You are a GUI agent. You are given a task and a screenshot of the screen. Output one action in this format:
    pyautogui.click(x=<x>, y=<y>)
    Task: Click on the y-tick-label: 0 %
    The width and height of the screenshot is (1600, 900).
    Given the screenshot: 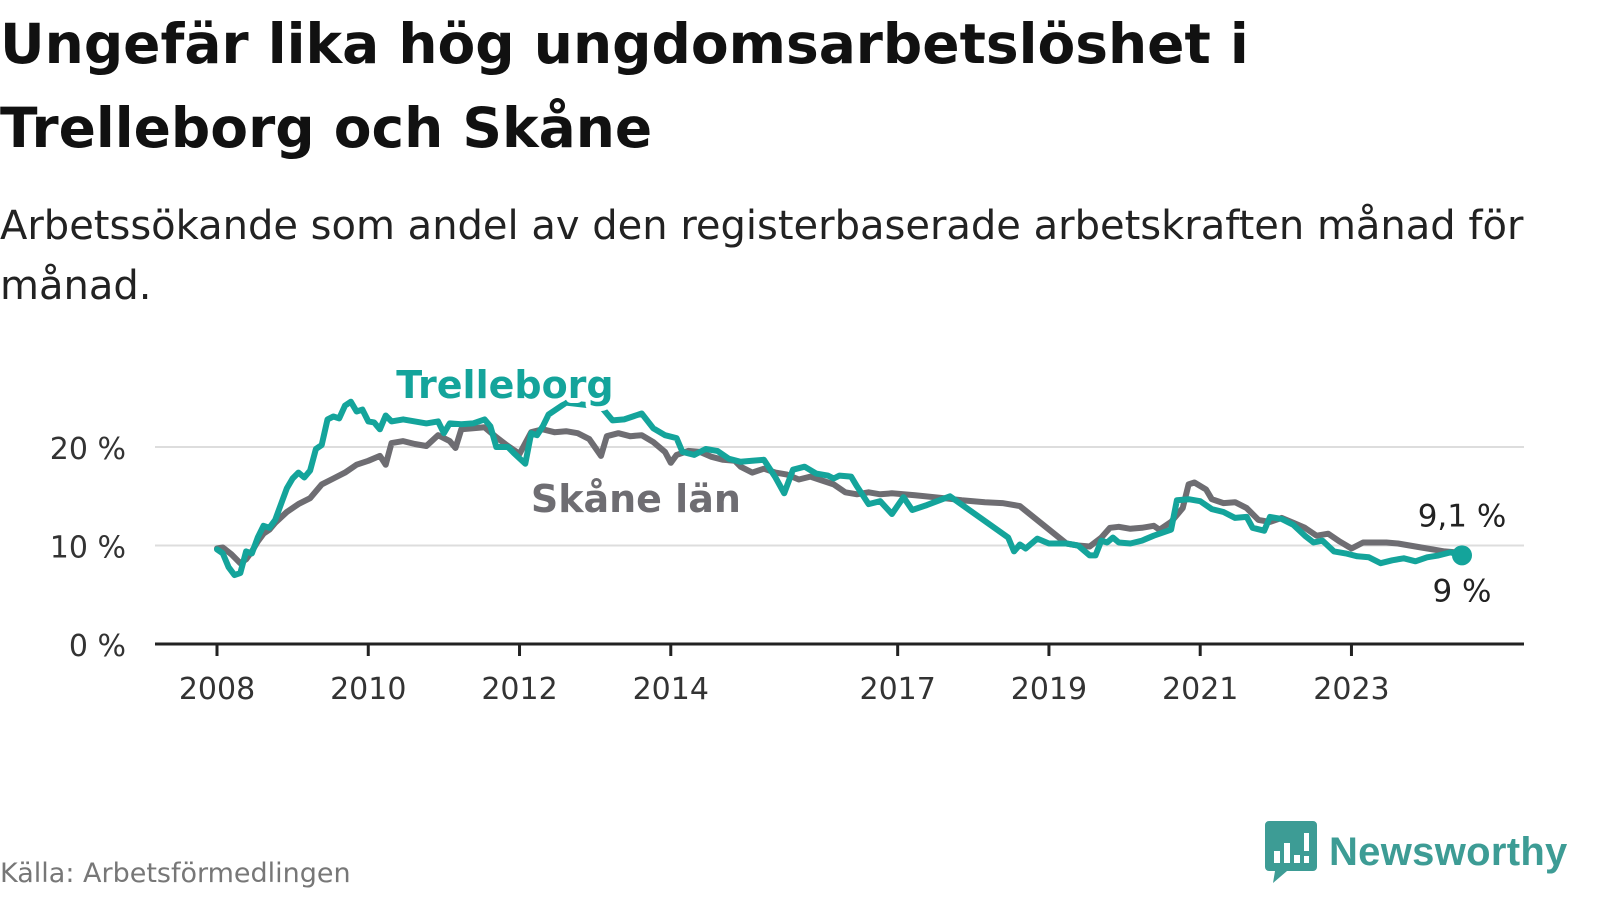 What is the action you would take?
    pyautogui.click(x=97, y=646)
    